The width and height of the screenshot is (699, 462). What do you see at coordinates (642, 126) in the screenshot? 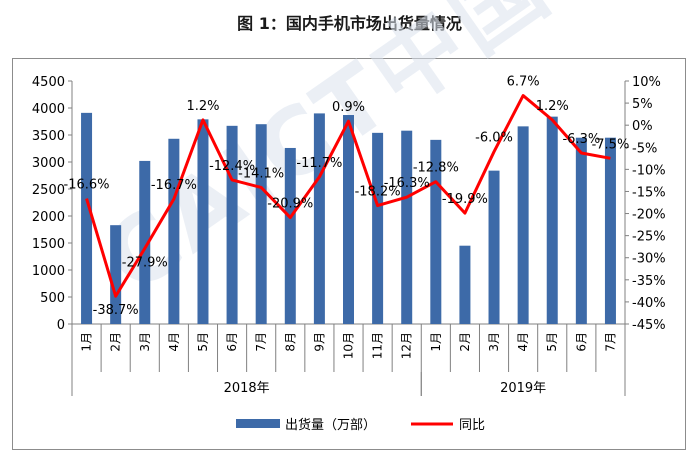
I see `y-right-tick-label: 0%` at bounding box center [642, 126].